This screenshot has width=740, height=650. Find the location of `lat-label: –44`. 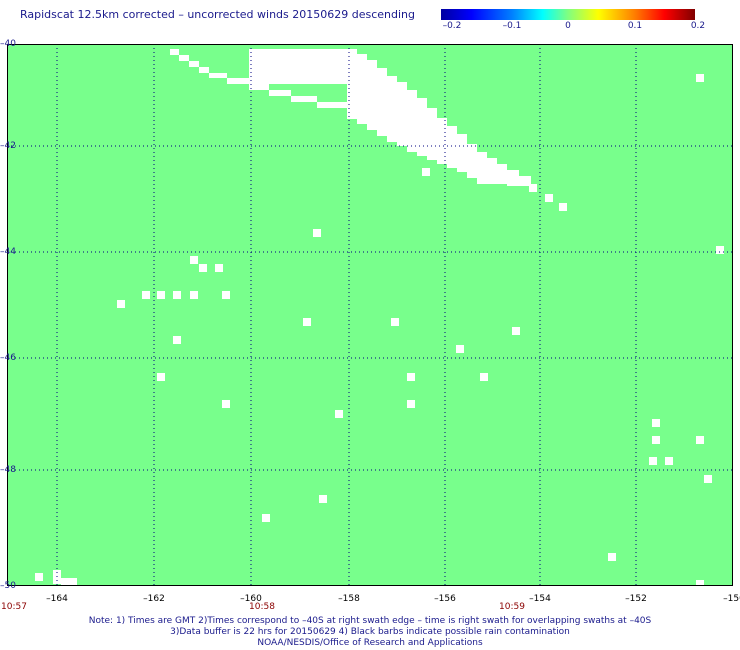

lat-label: –44 is located at coordinates (8, 252).